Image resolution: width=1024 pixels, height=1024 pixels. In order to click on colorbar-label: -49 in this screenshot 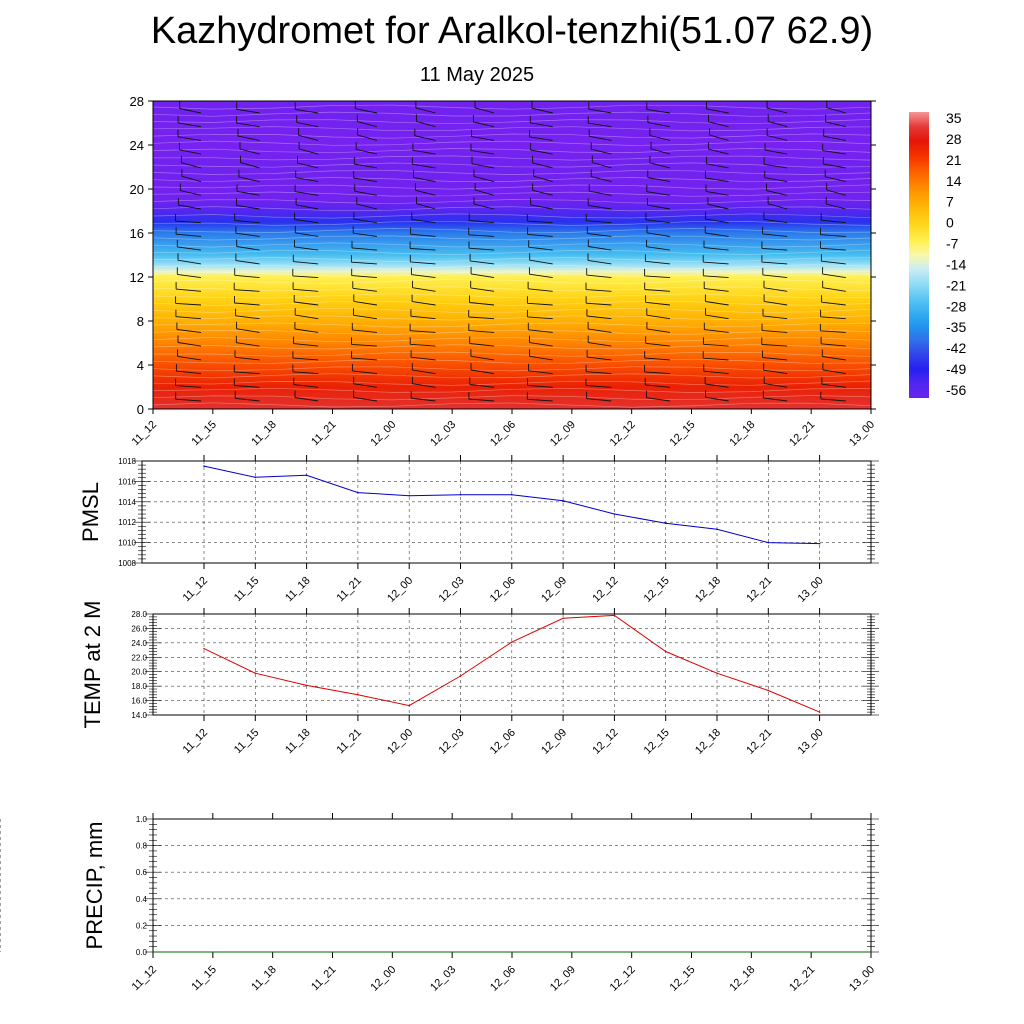, I will do `click(956, 369)`.